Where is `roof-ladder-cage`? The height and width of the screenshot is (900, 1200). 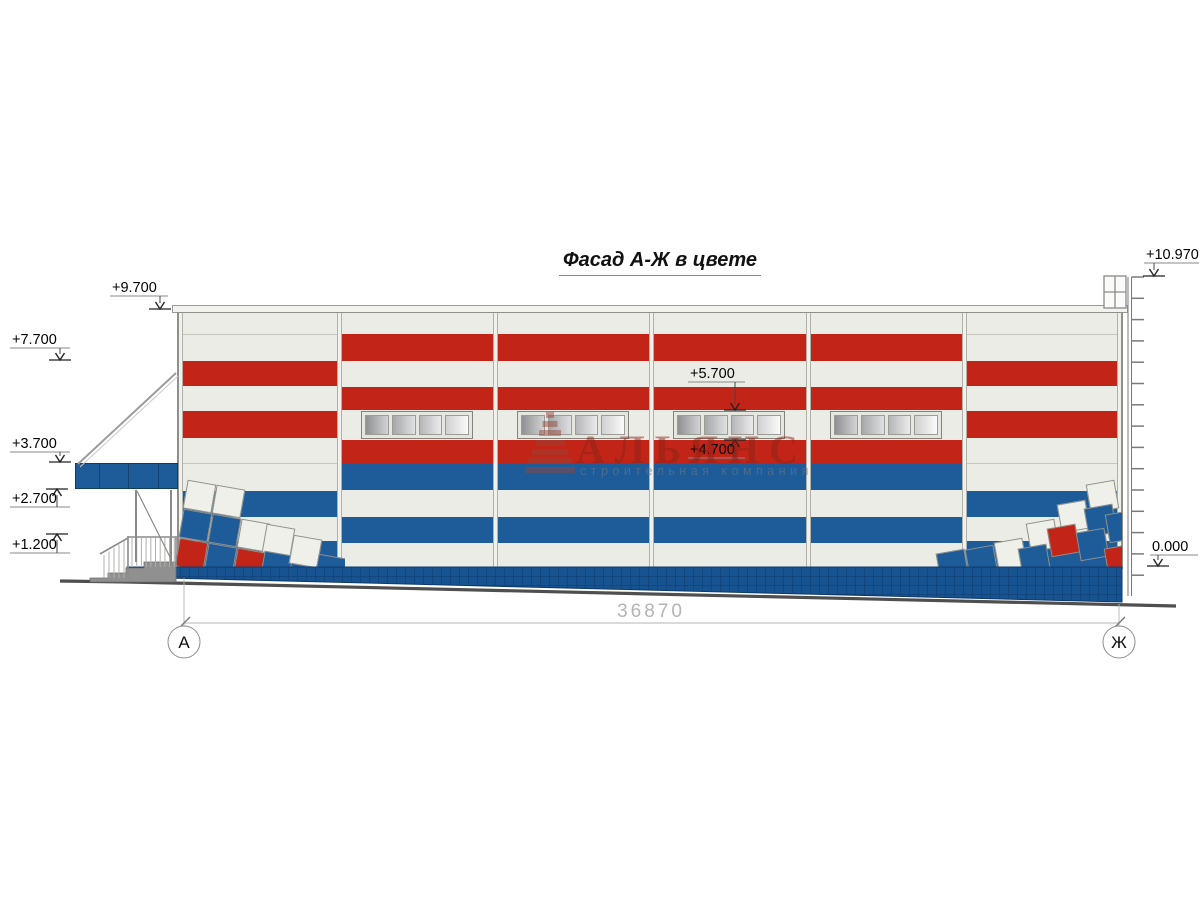 roof-ladder-cage is located at coordinates (1115, 292).